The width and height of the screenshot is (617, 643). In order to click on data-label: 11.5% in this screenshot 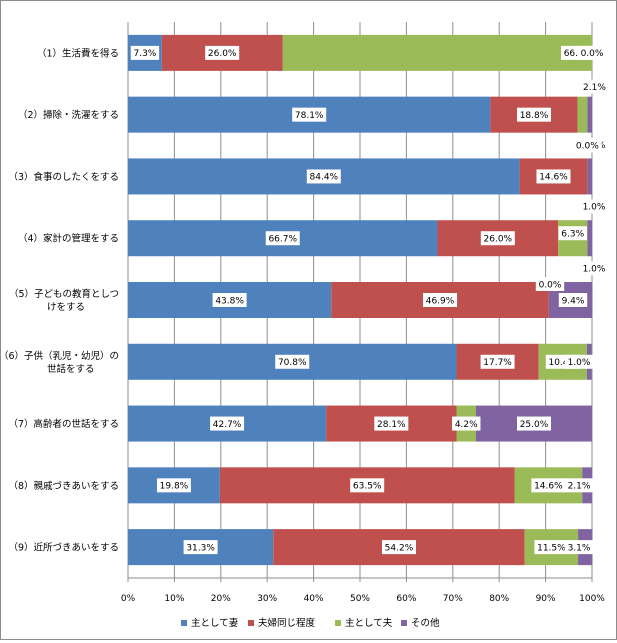, I will do `click(551, 548)`.